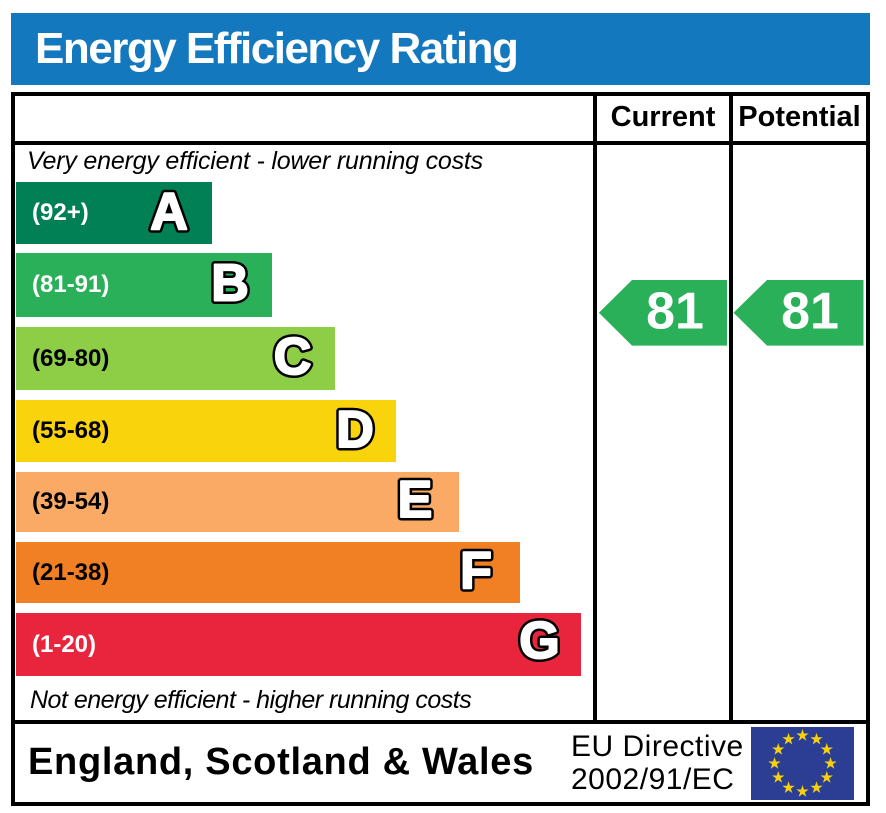  What do you see at coordinates (169, 212) in the screenshot?
I see `svg-text: A` at bounding box center [169, 212].